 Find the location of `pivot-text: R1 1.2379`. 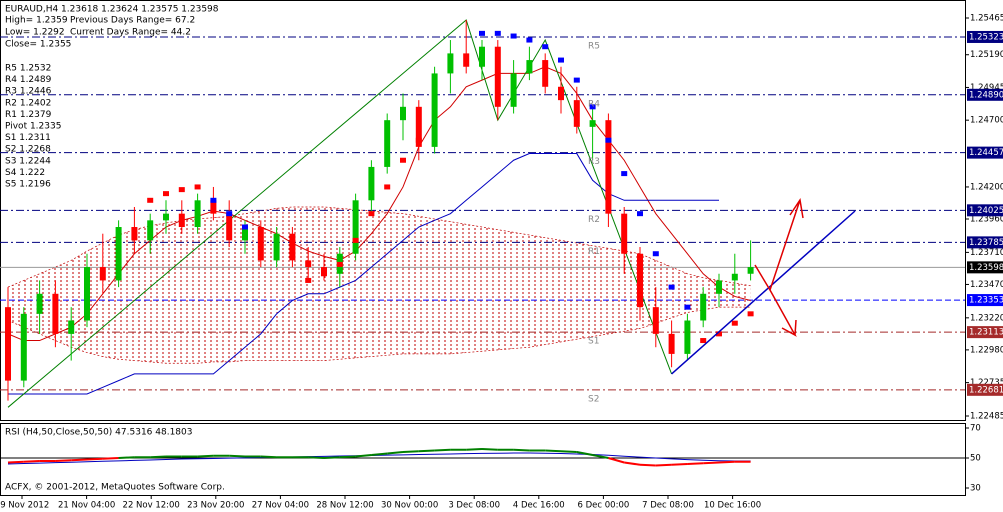

pivot-text: R1 1.2379 is located at coordinates (28, 115).